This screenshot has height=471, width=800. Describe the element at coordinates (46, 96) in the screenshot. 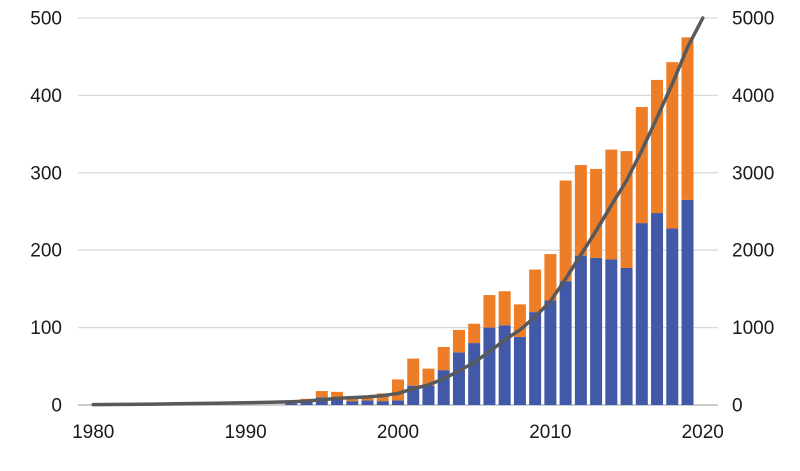

I see `y-axis-left-tick-label: 400` at that location.